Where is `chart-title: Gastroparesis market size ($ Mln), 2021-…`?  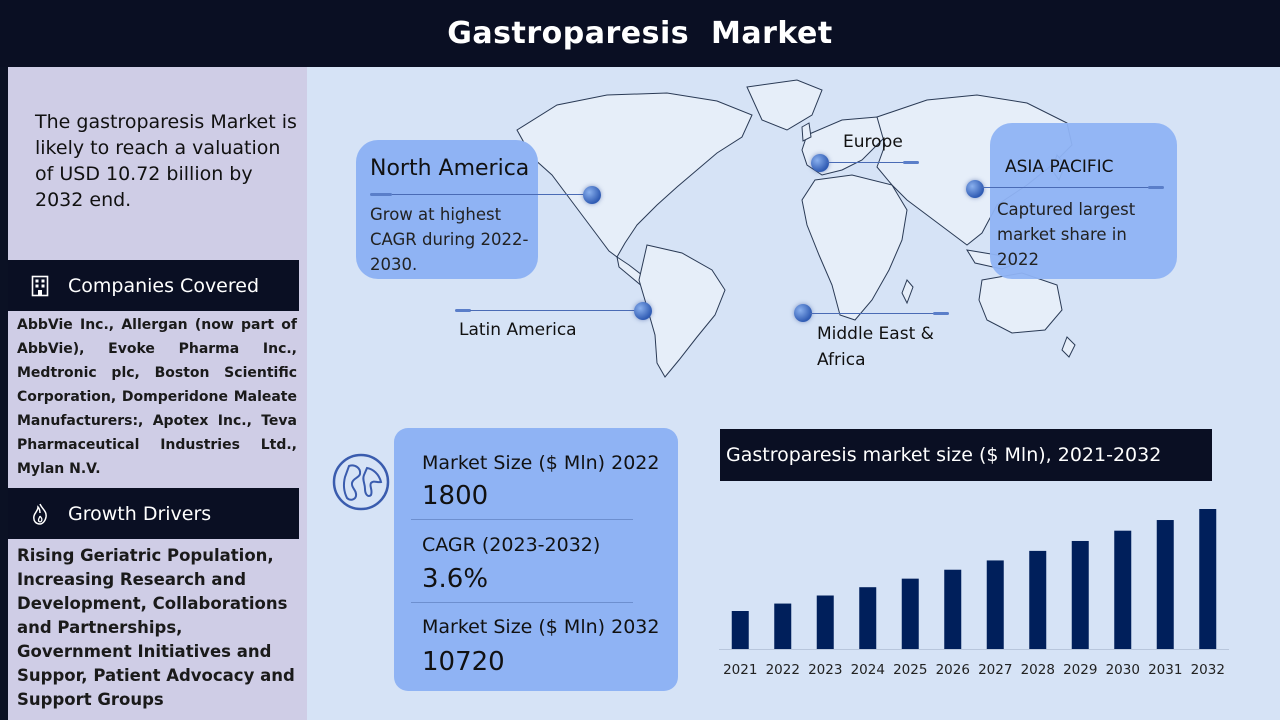 chart-title: Gastroparesis market size ($ Mln), 2021-… is located at coordinates (944, 455).